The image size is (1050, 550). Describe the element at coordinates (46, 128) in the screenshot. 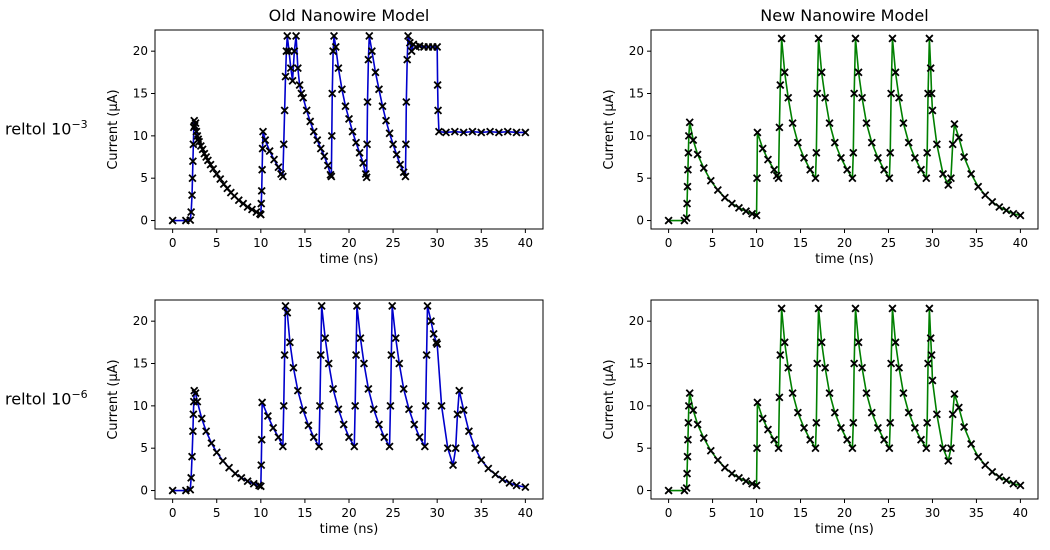

I see `row-label-reltol-1e-3: reltol 10−3` at that location.